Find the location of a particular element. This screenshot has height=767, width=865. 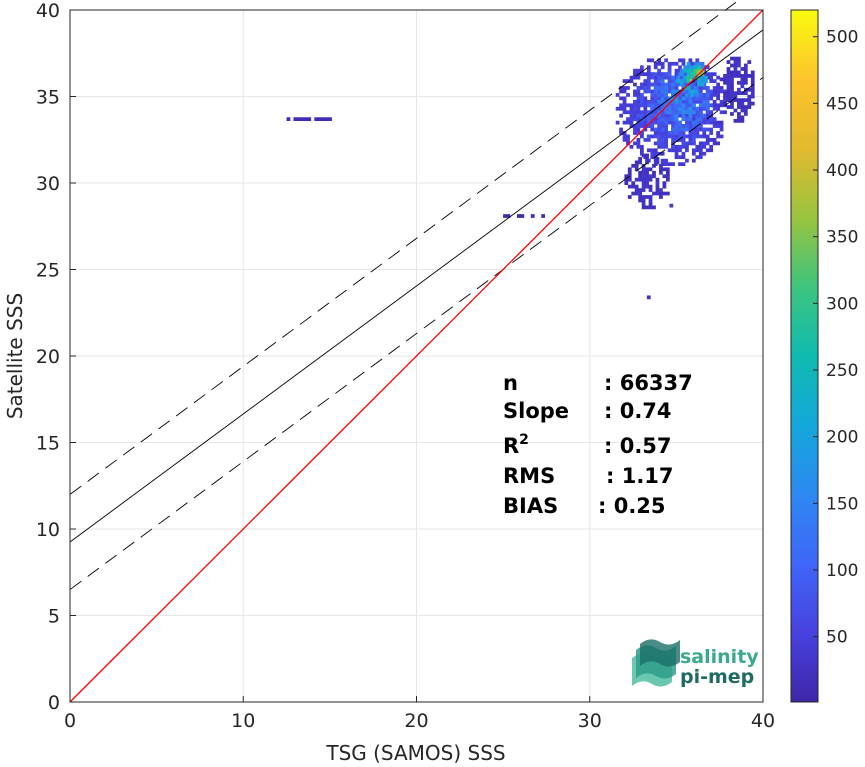

y-tick-label: 40 is located at coordinates (48, 11).